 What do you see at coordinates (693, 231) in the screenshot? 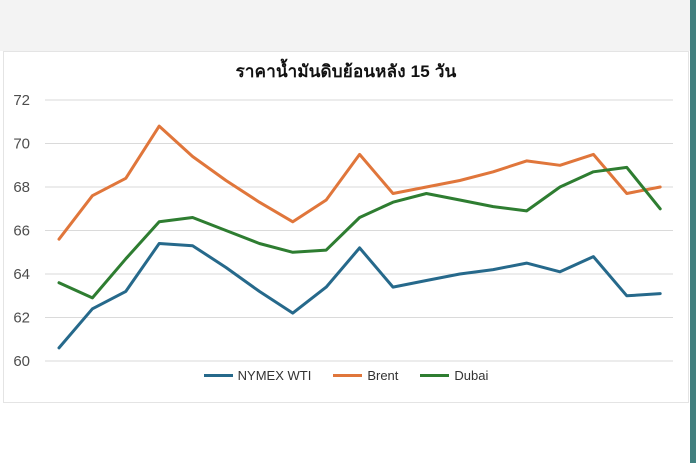
I see `right-edge-strip` at bounding box center [693, 231].